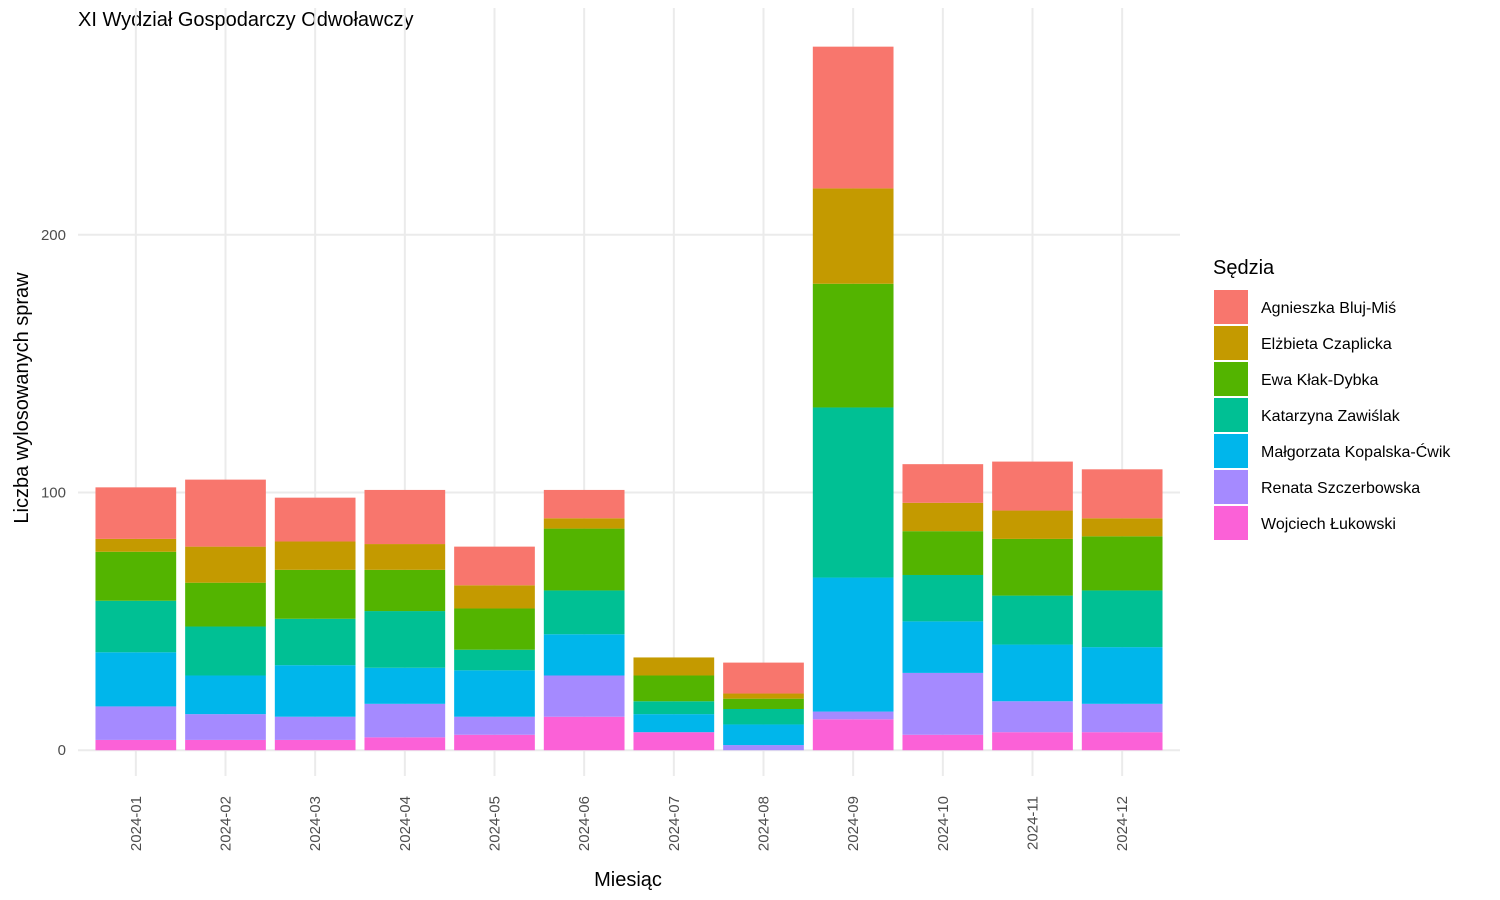  What do you see at coordinates (22, 398) in the screenshot?
I see `y-axis-title: Liczba wylosowanych spraw` at bounding box center [22, 398].